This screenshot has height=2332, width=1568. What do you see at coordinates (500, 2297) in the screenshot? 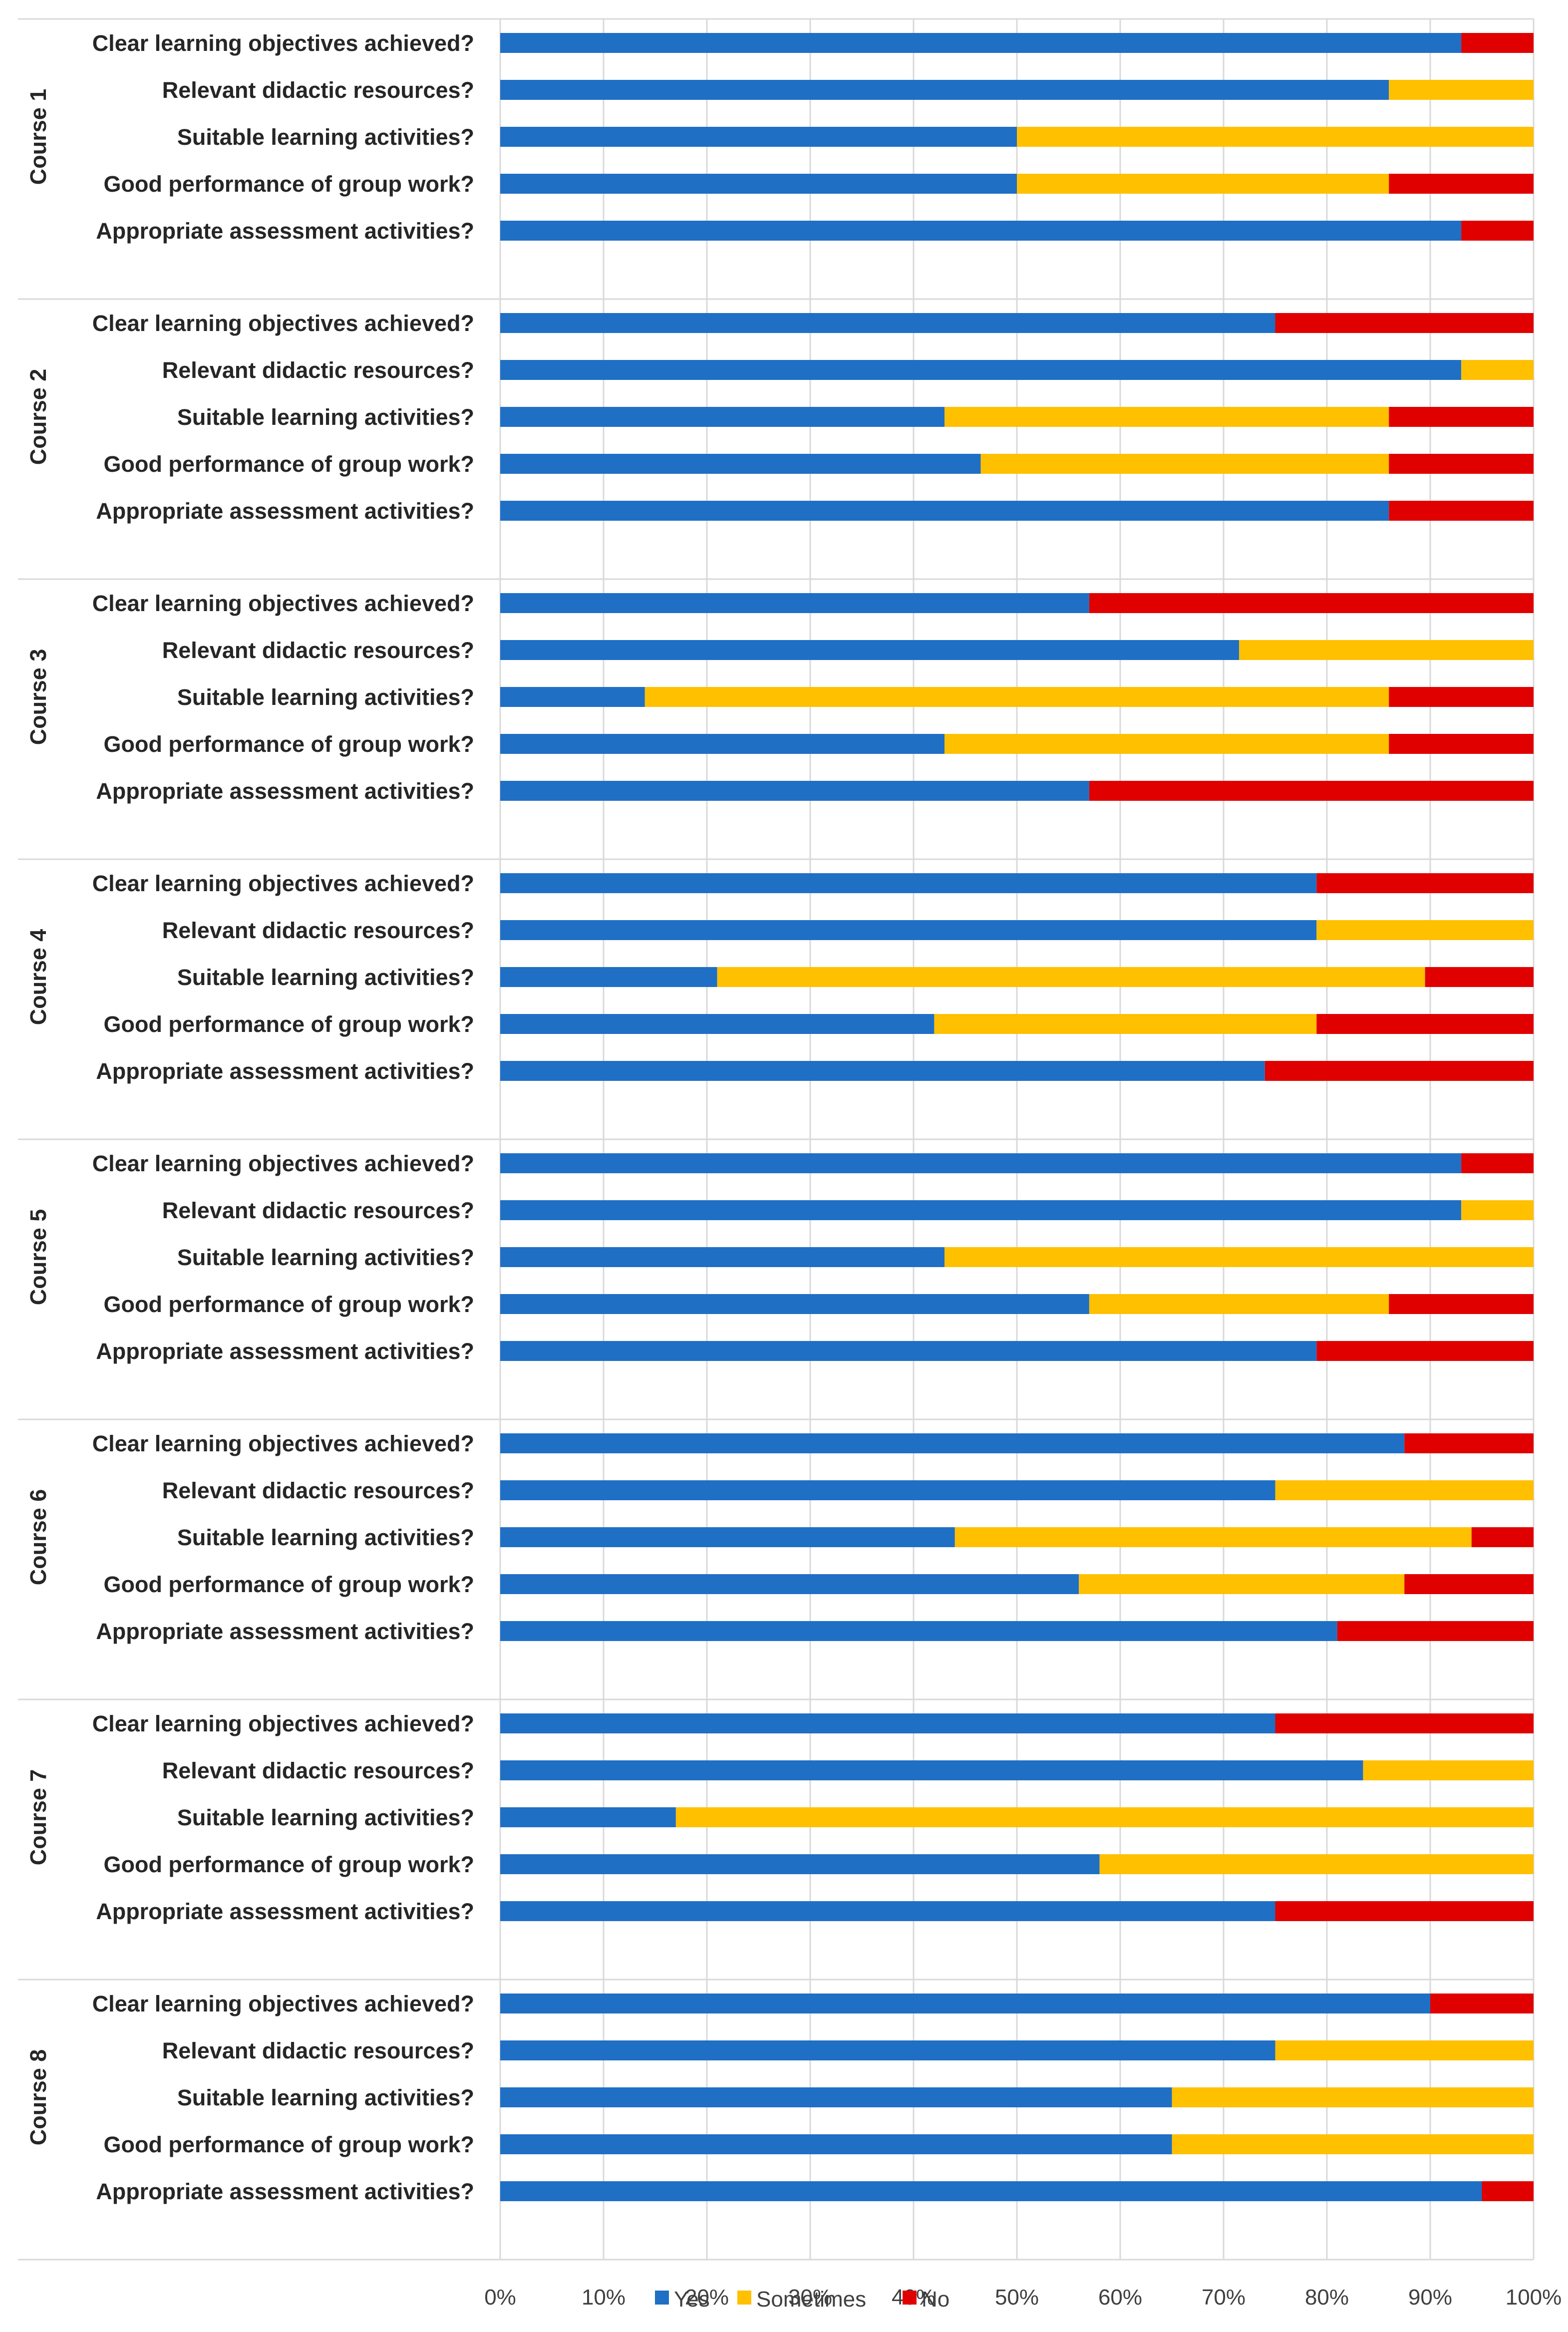
I see `x-tick-label: 0%` at bounding box center [500, 2297].